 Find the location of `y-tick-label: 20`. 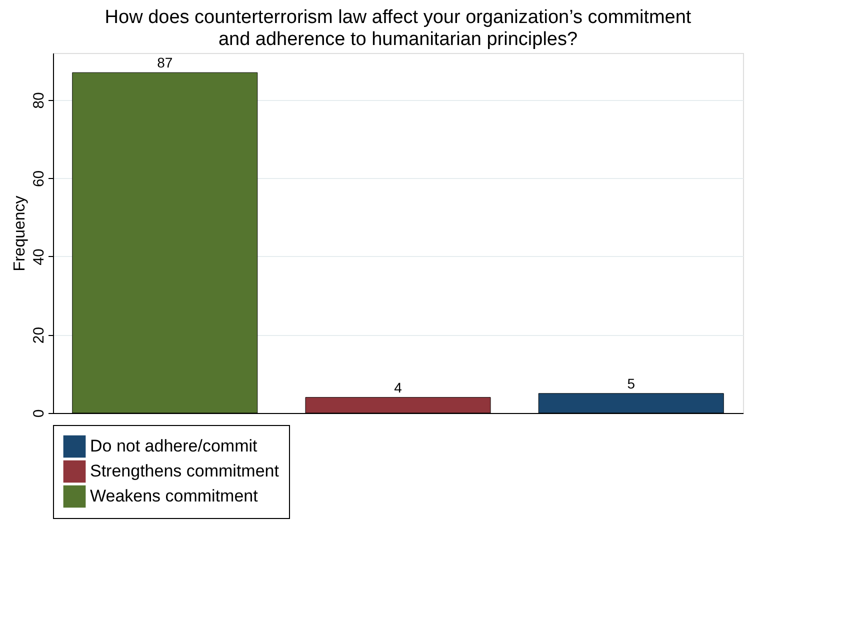

y-tick-label: 20 is located at coordinates (39, 335).